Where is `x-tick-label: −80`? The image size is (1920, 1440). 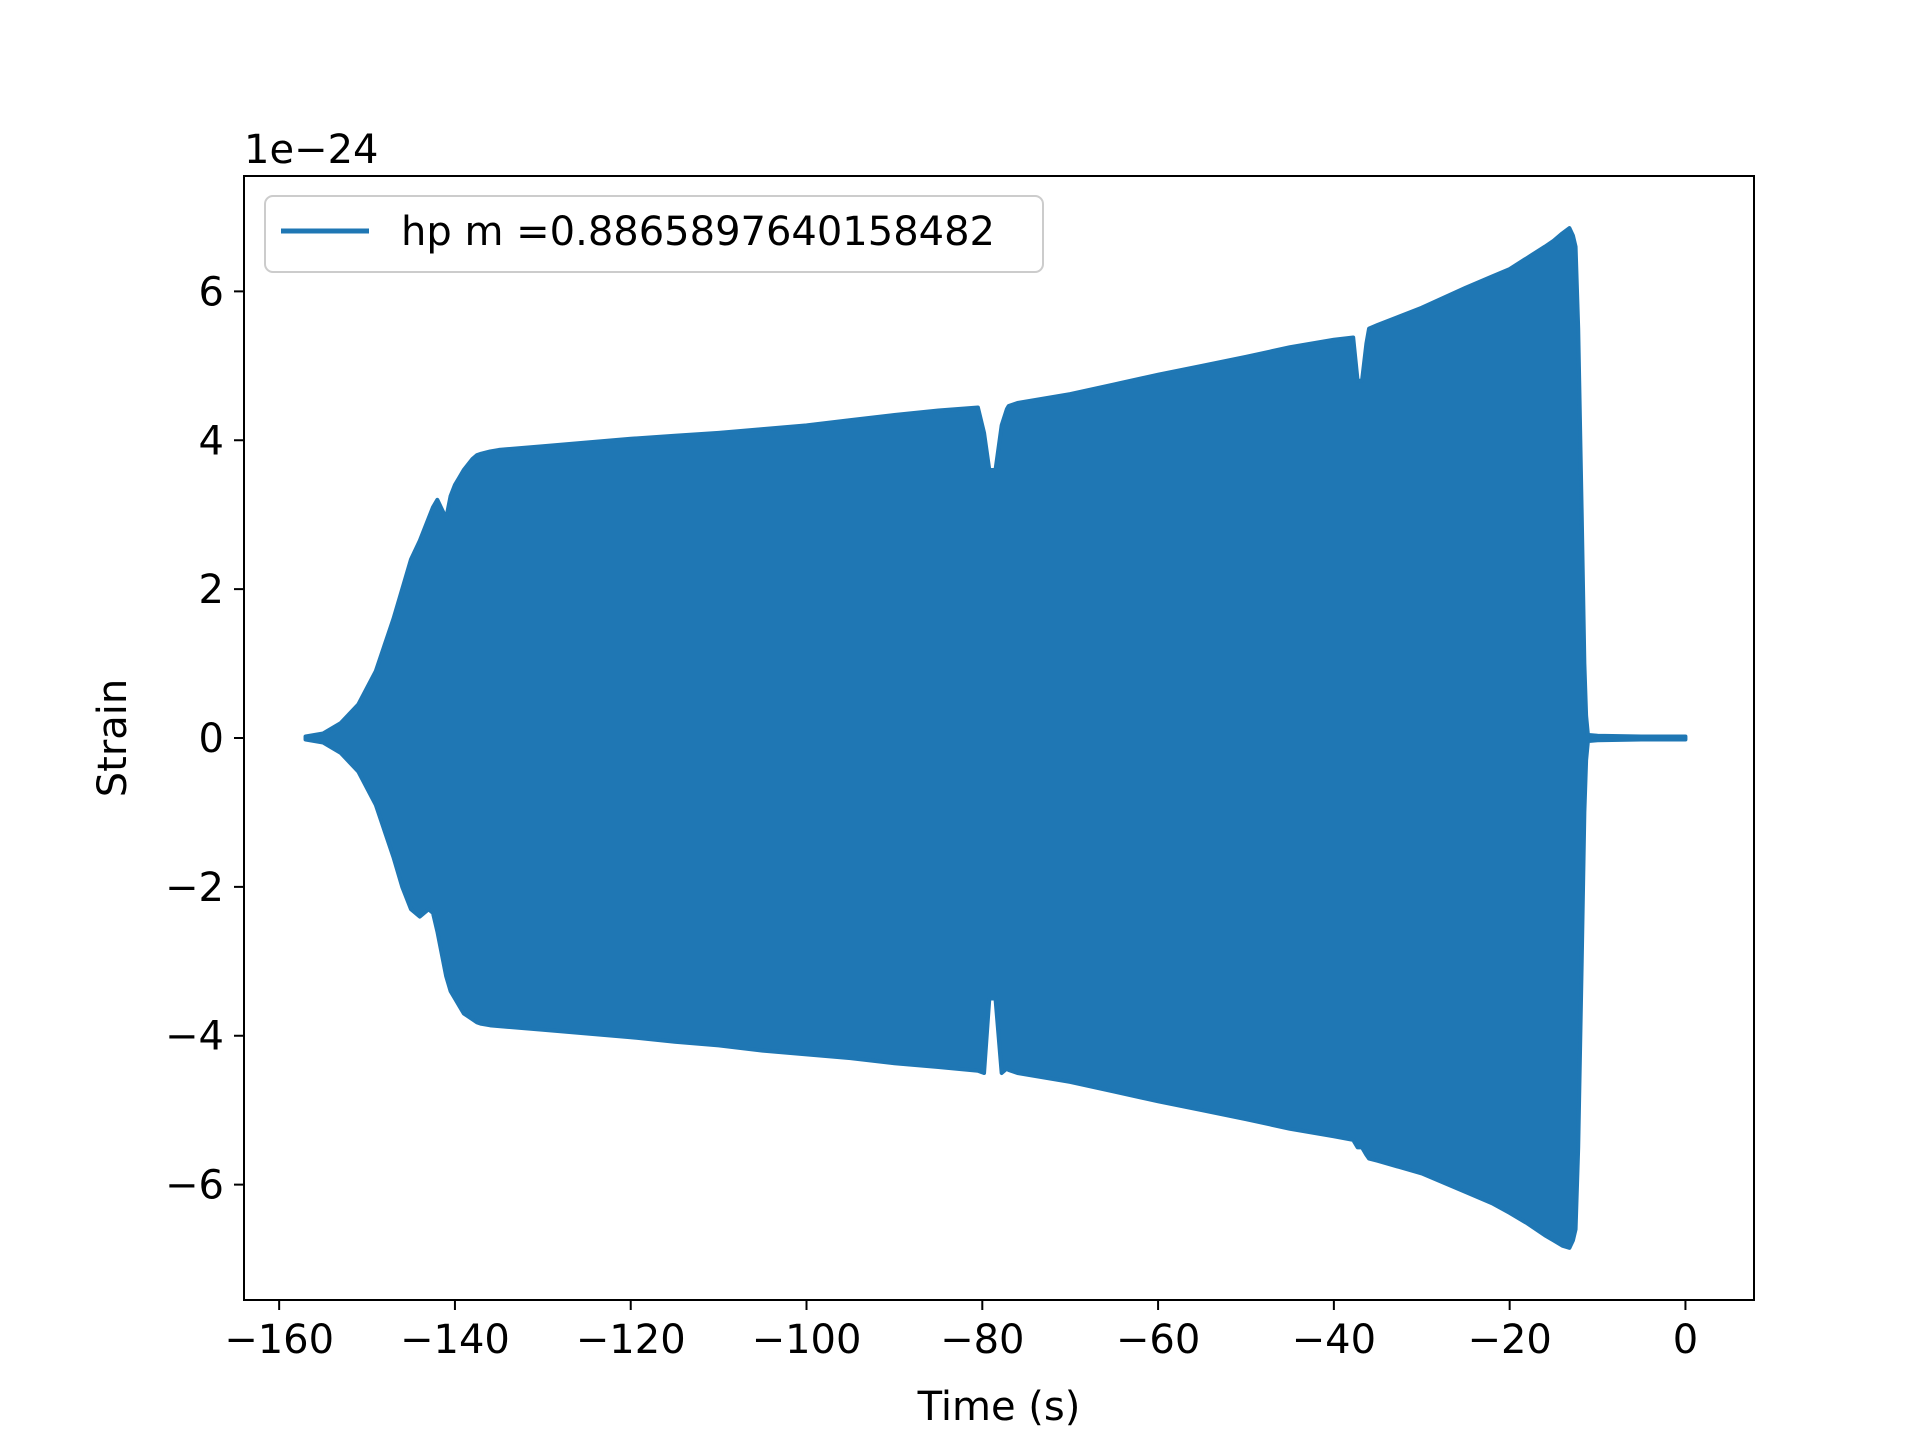 x-tick-label: −80 is located at coordinates (982, 1340).